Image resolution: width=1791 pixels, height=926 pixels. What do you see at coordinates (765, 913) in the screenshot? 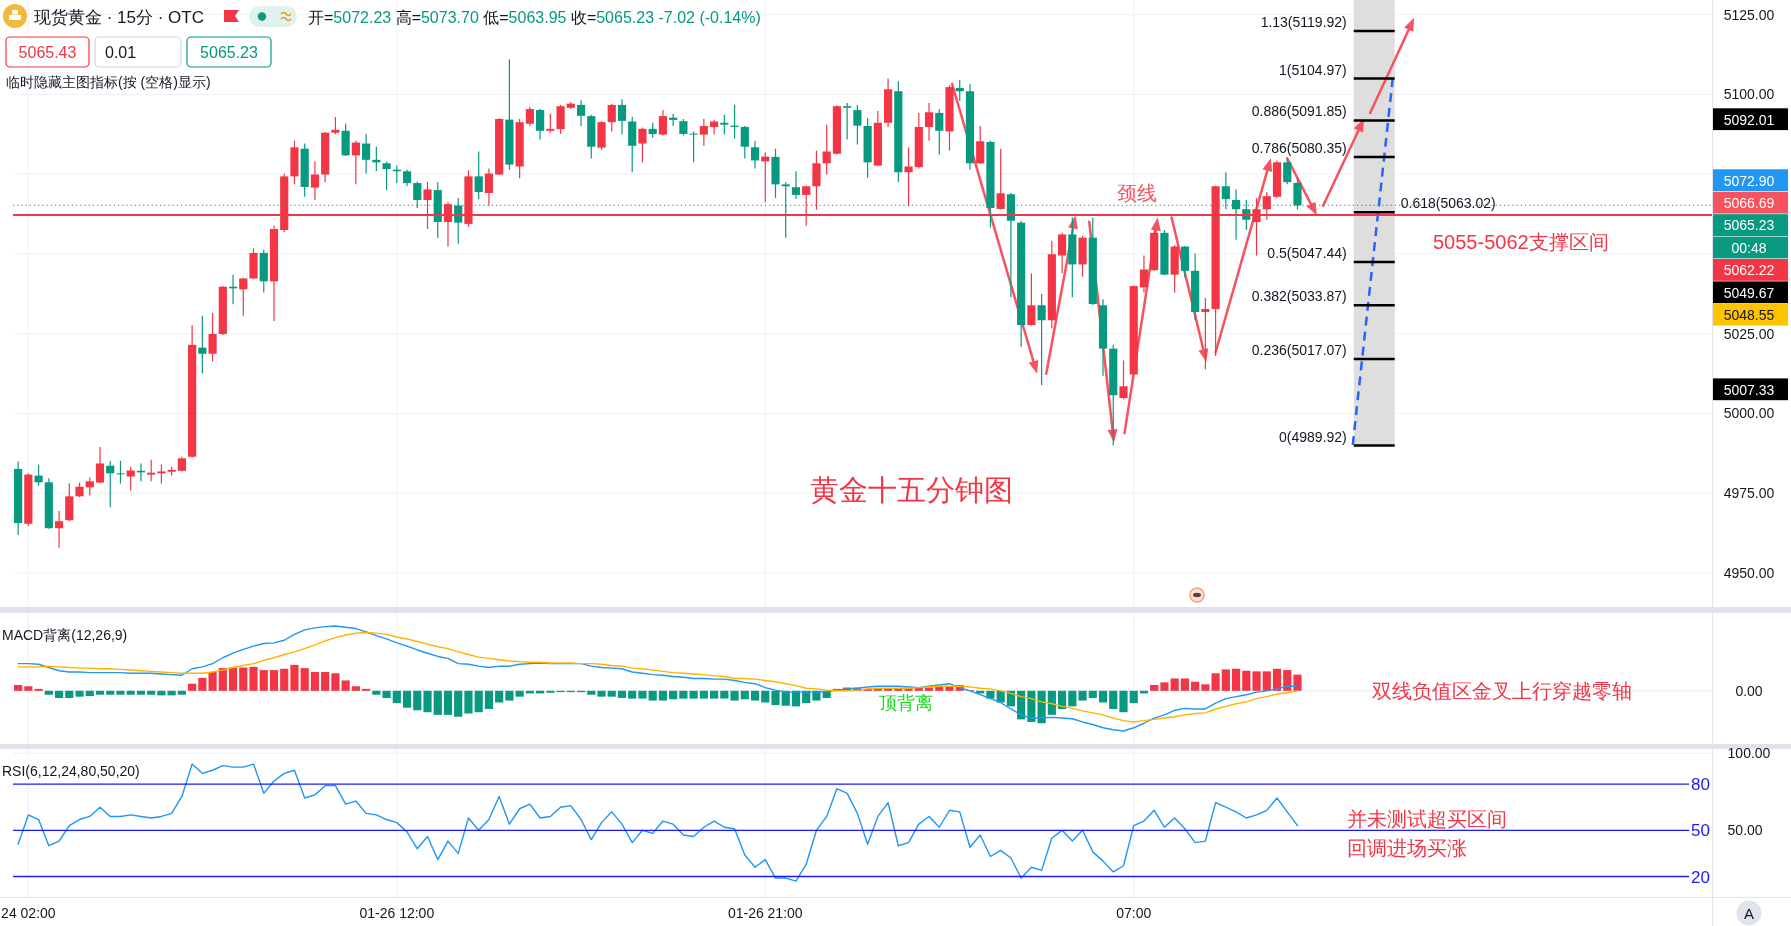
I see `x-tick-label: 01-26 21:00` at bounding box center [765, 913].